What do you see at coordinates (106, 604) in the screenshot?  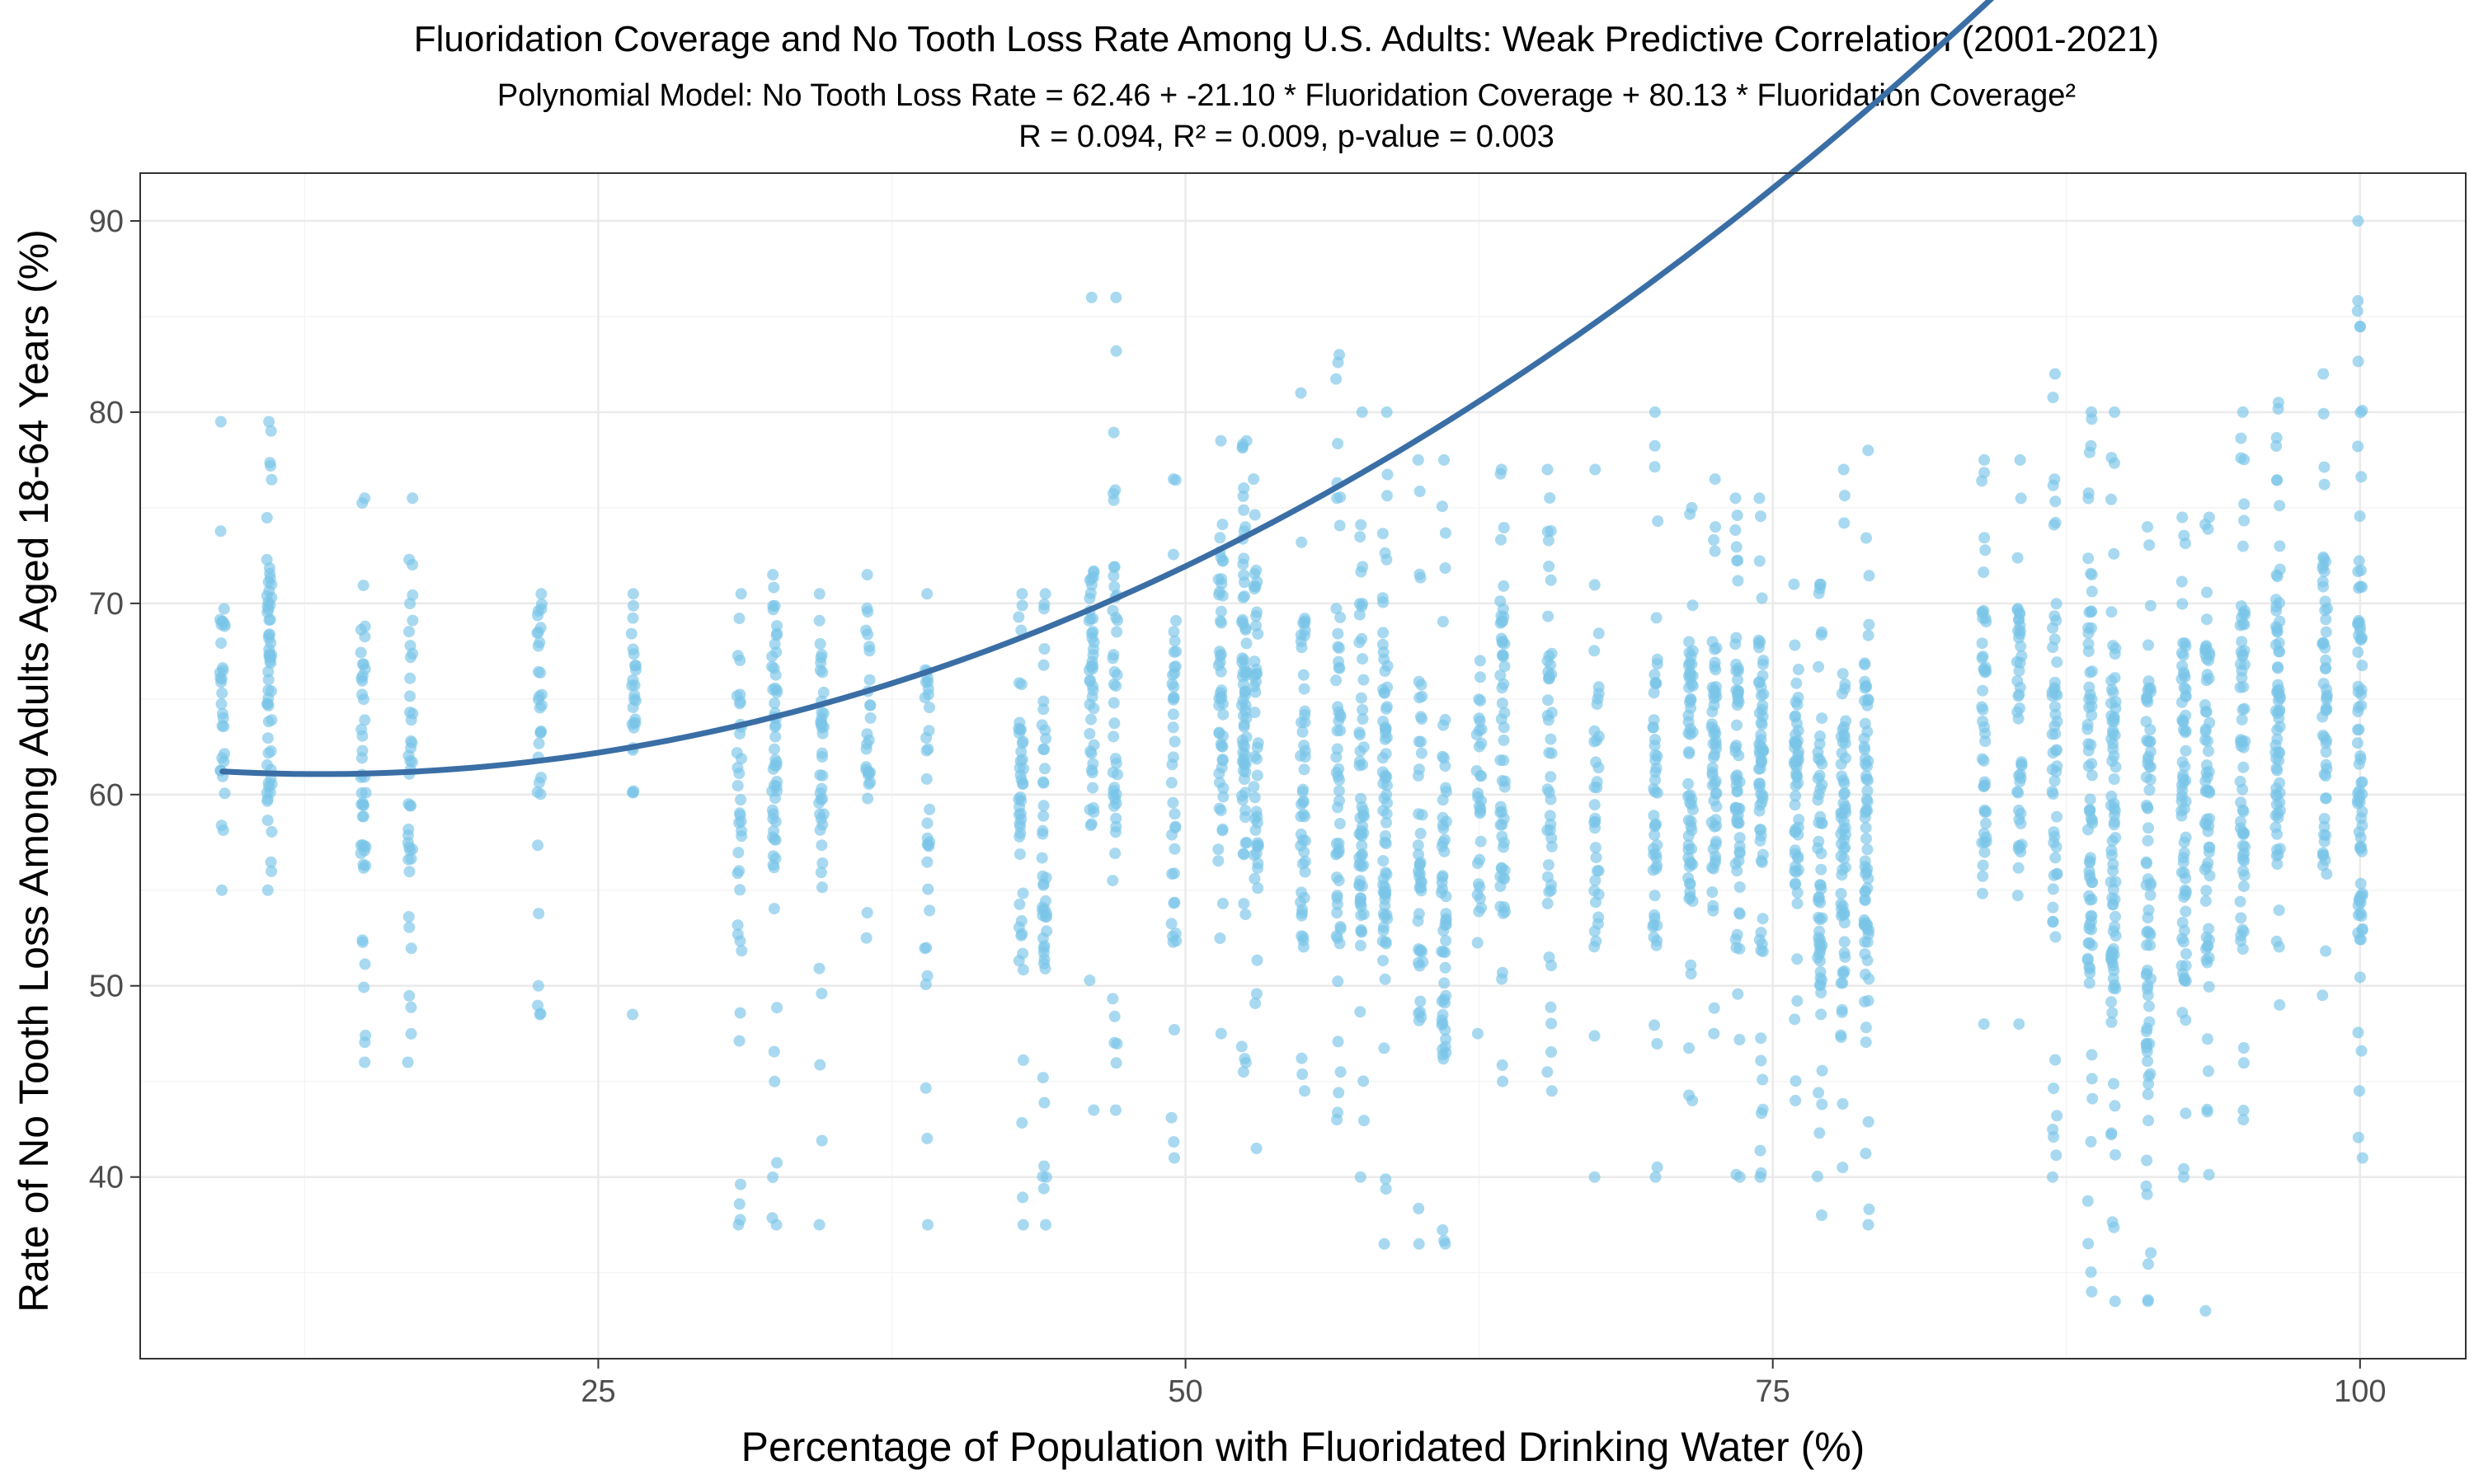 I see `y-tick-label: 70` at bounding box center [106, 604].